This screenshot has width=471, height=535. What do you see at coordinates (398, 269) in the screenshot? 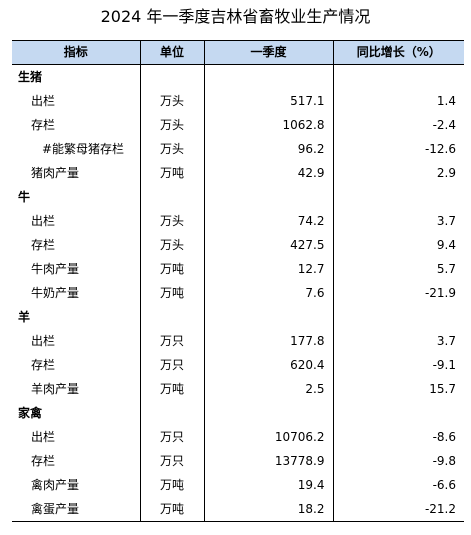
I see `row-yoy-value: 5.7` at bounding box center [398, 269].